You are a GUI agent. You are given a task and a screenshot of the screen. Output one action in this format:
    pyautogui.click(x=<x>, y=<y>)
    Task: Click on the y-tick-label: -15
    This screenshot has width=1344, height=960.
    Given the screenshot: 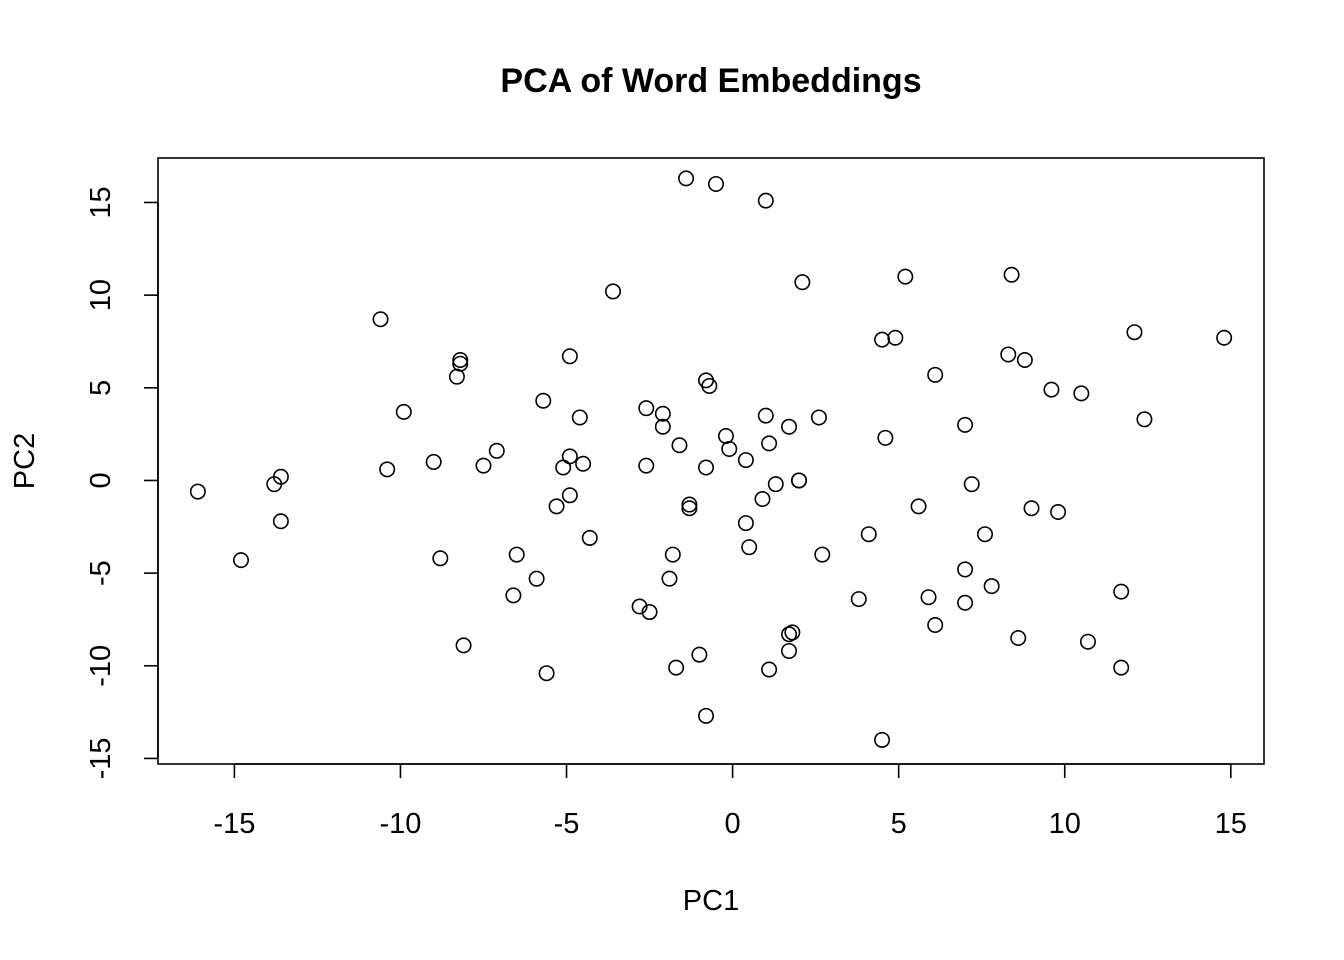 What is the action you would take?
    pyautogui.click(x=101, y=758)
    